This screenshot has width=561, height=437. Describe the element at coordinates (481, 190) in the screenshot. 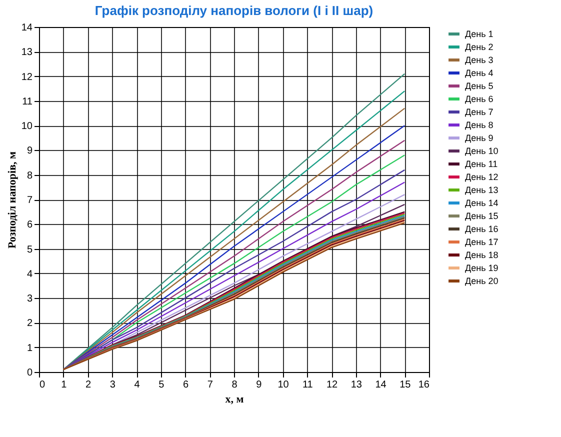

I see `legend-label: День 13` at that location.